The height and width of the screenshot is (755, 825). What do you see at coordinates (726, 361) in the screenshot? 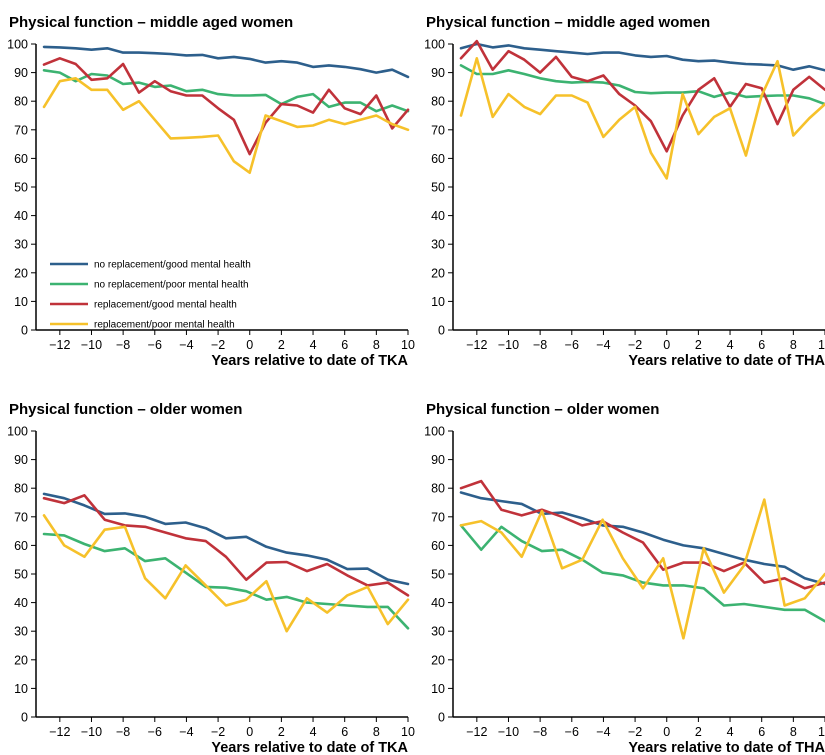
I see `x-axis-label: Years relative to date of THA` at bounding box center [726, 361].